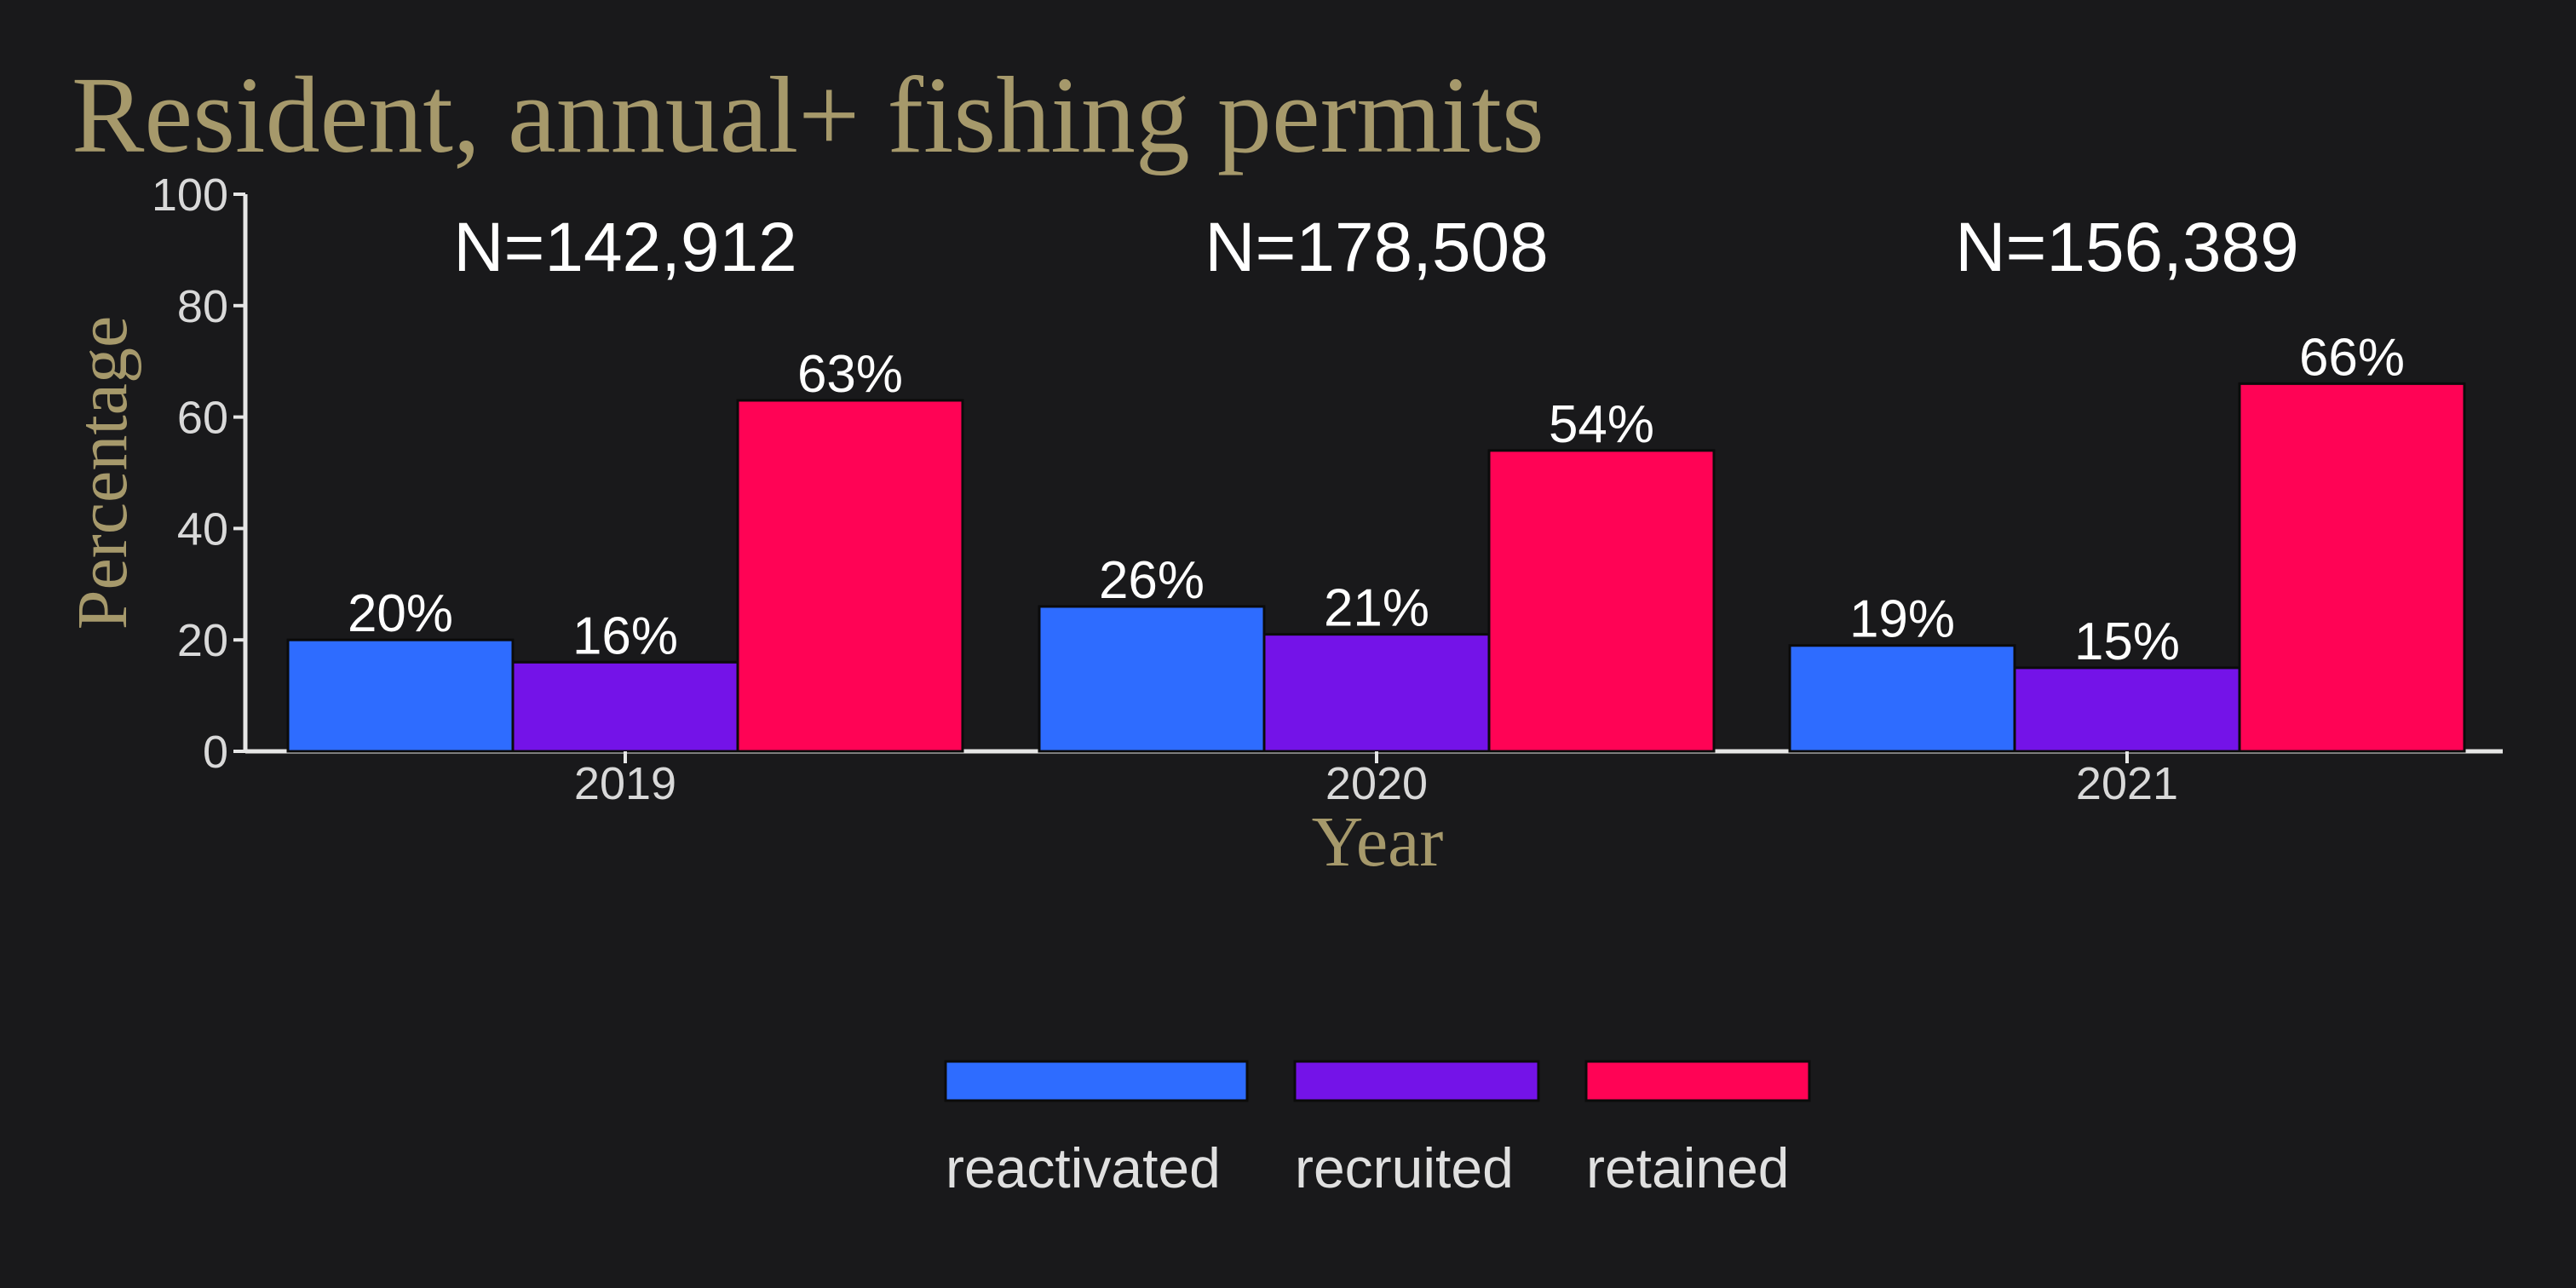  I want to click on y-tick-label: 60, so click(203, 419).